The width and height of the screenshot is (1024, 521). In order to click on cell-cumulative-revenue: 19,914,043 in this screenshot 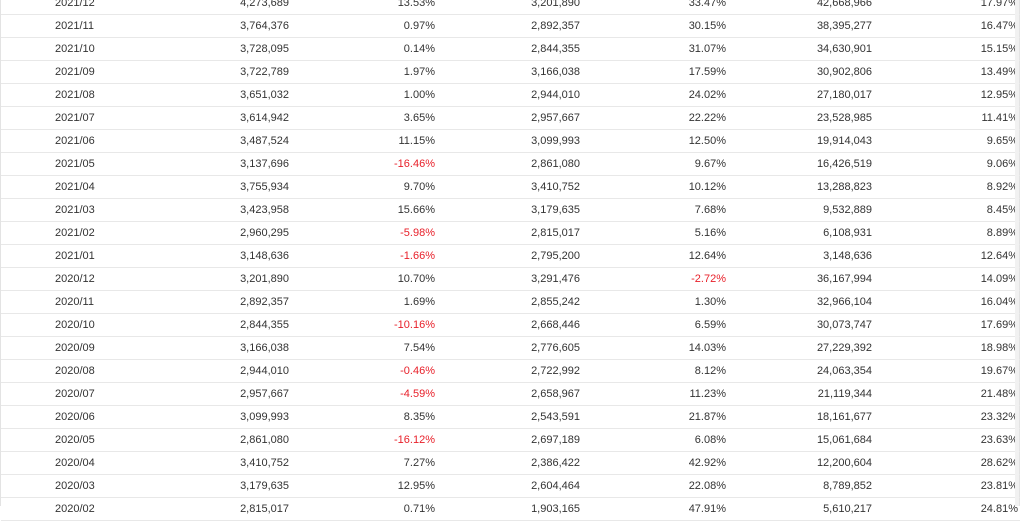, I will do `click(799, 141)`.